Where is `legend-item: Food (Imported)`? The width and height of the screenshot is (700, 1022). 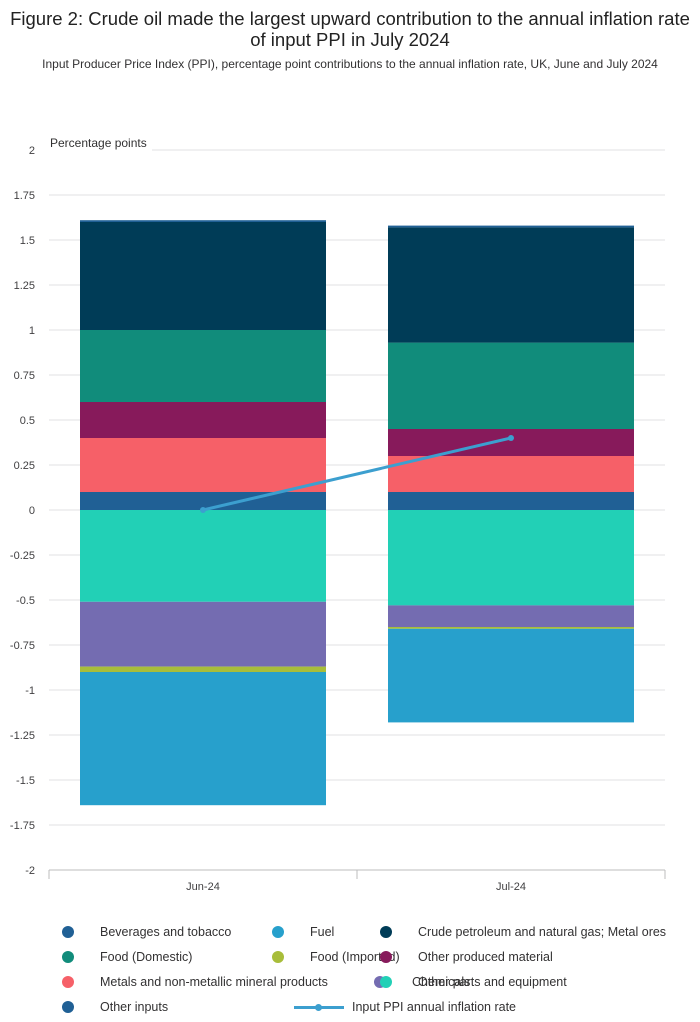
legend-item: Food (Imported) is located at coordinates (336, 957).